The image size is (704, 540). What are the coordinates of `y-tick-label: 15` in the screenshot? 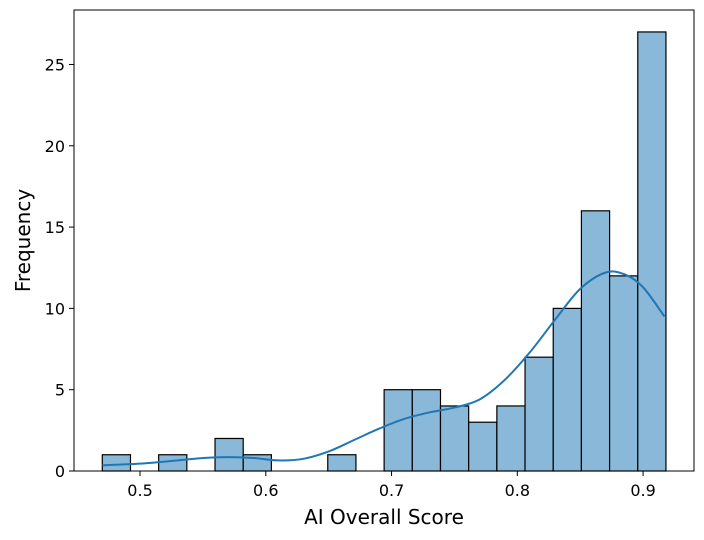 It's located at (55, 227).